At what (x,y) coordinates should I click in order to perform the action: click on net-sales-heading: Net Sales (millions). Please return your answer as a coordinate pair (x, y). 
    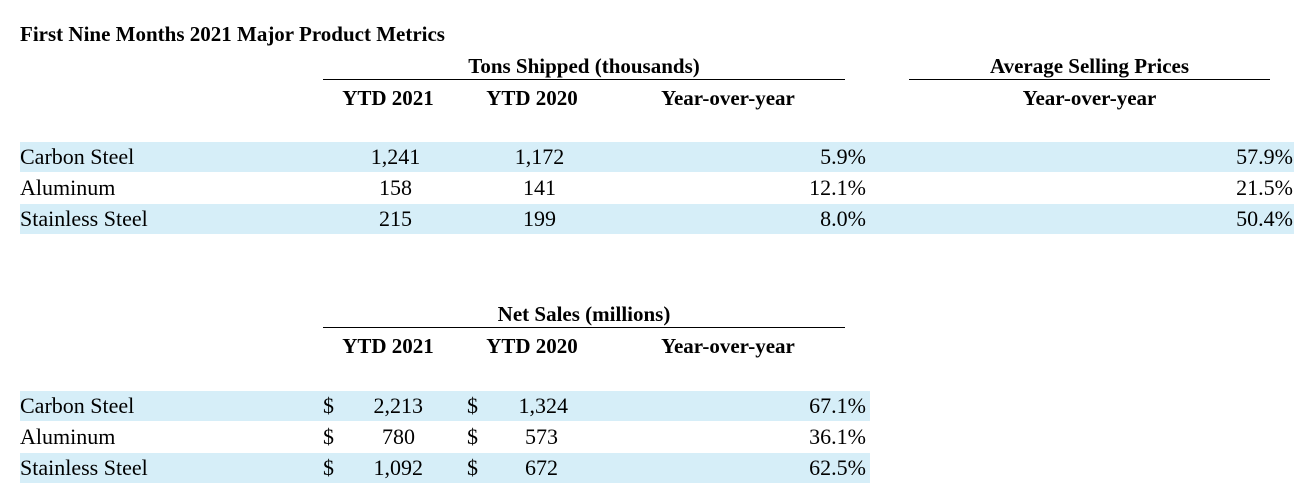
    Looking at the image, I should click on (584, 314).